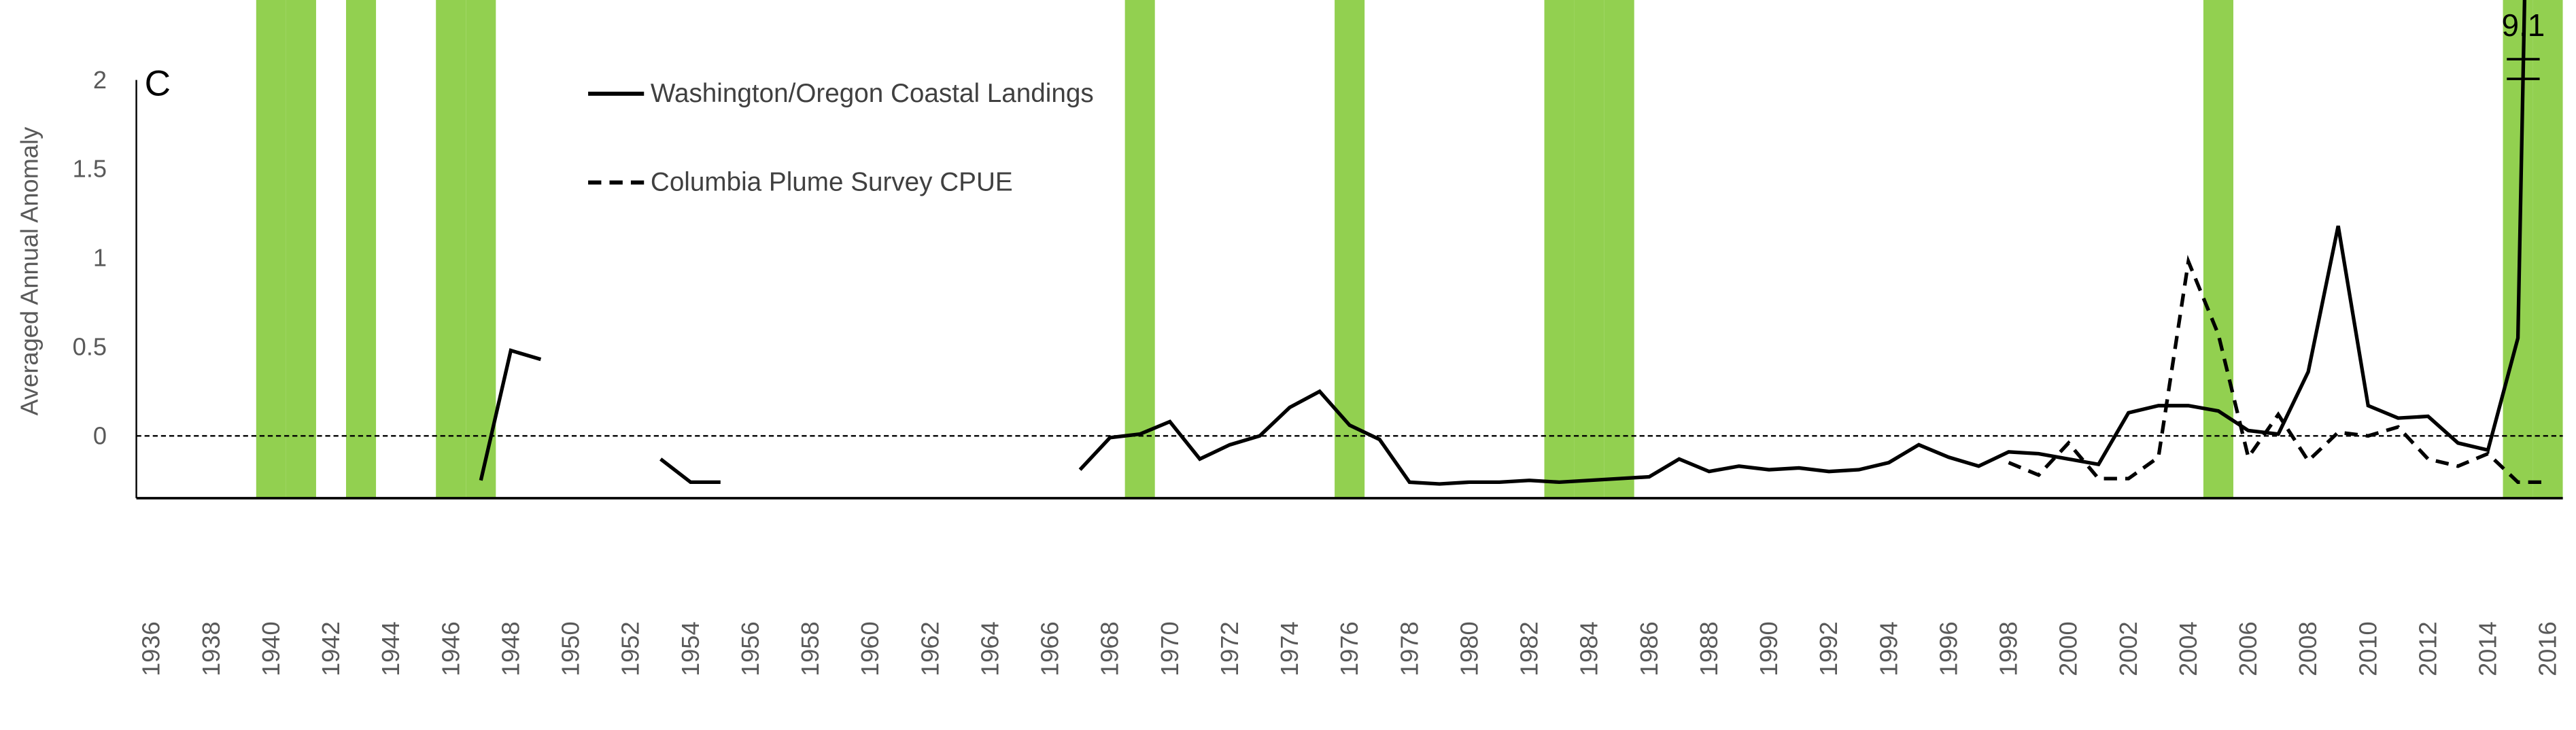 This screenshot has width=2576, height=730. I want to click on x-tick-label: 2016, so click(2548, 648).